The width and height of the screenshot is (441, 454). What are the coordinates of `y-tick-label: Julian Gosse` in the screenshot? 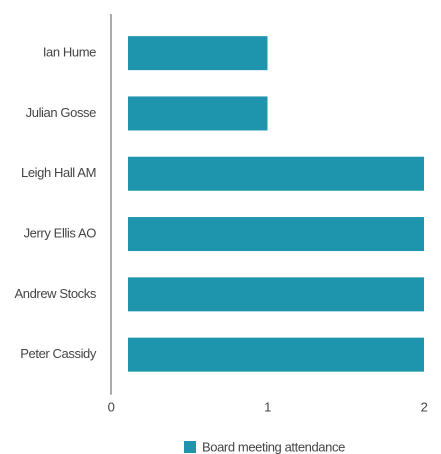 It's located at (61, 112).